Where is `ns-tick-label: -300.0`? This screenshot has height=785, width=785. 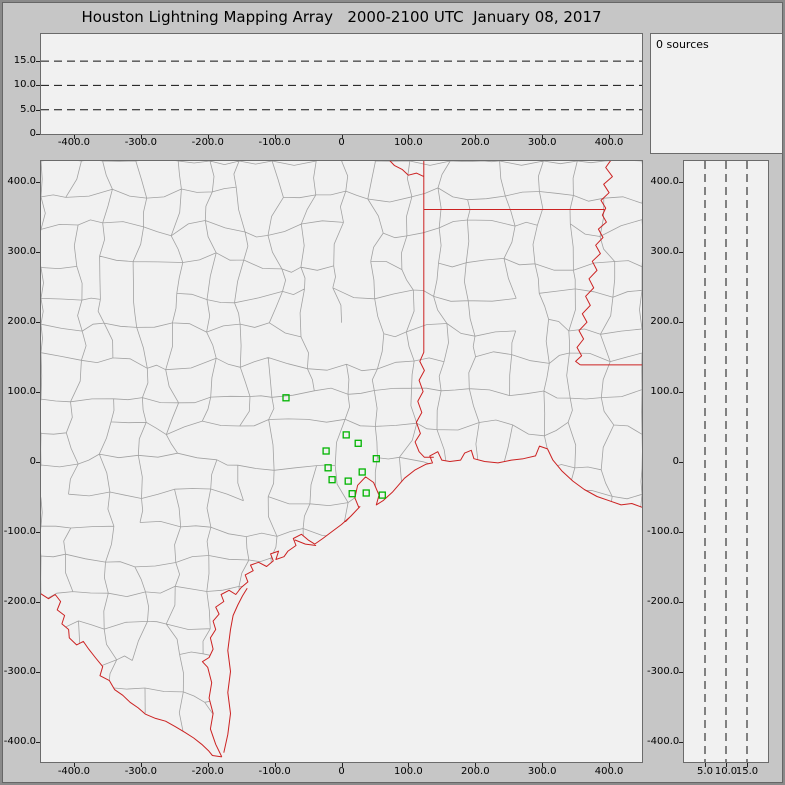
ns-tick-label: -300.0 is located at coordinates (663, 671).